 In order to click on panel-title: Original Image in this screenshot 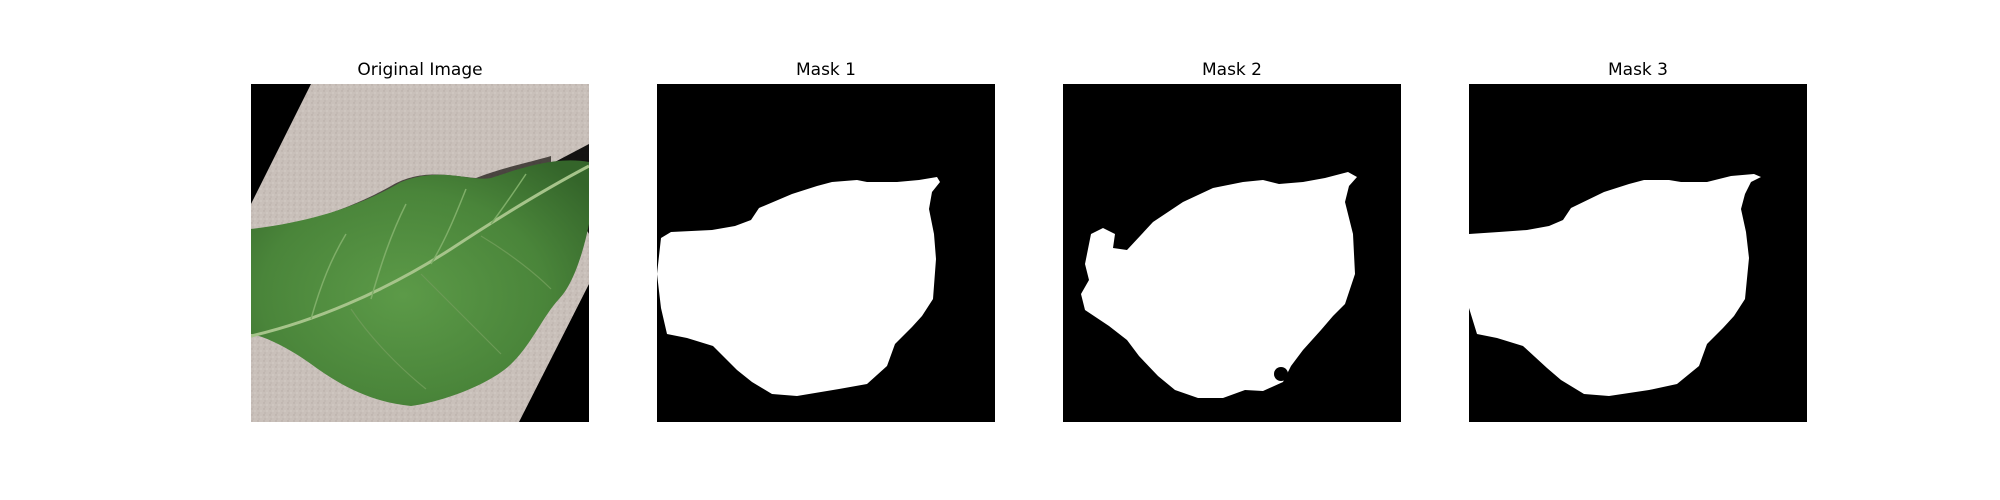, I will do `click(420, 70)`.